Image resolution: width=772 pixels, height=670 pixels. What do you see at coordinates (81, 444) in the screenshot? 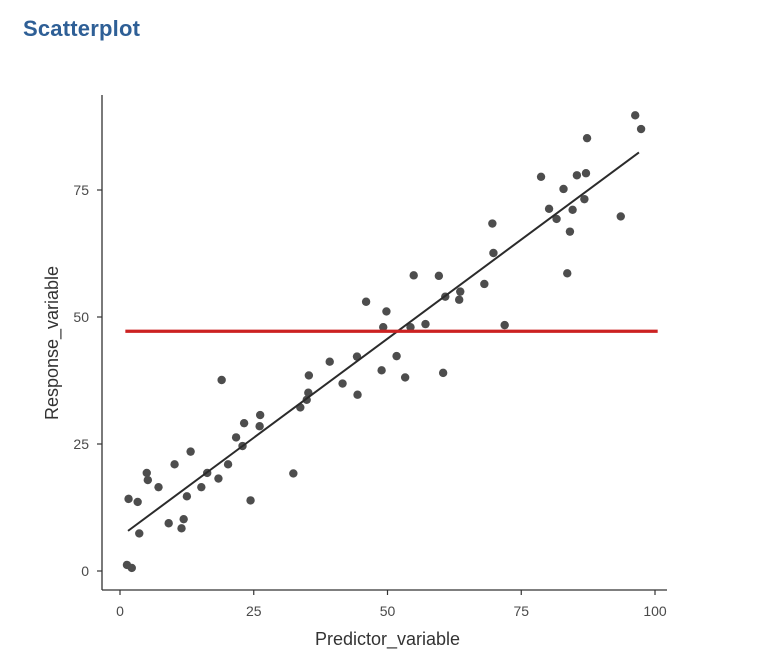
I see `y-tick-label: 25` at bounding box center [81, 444].